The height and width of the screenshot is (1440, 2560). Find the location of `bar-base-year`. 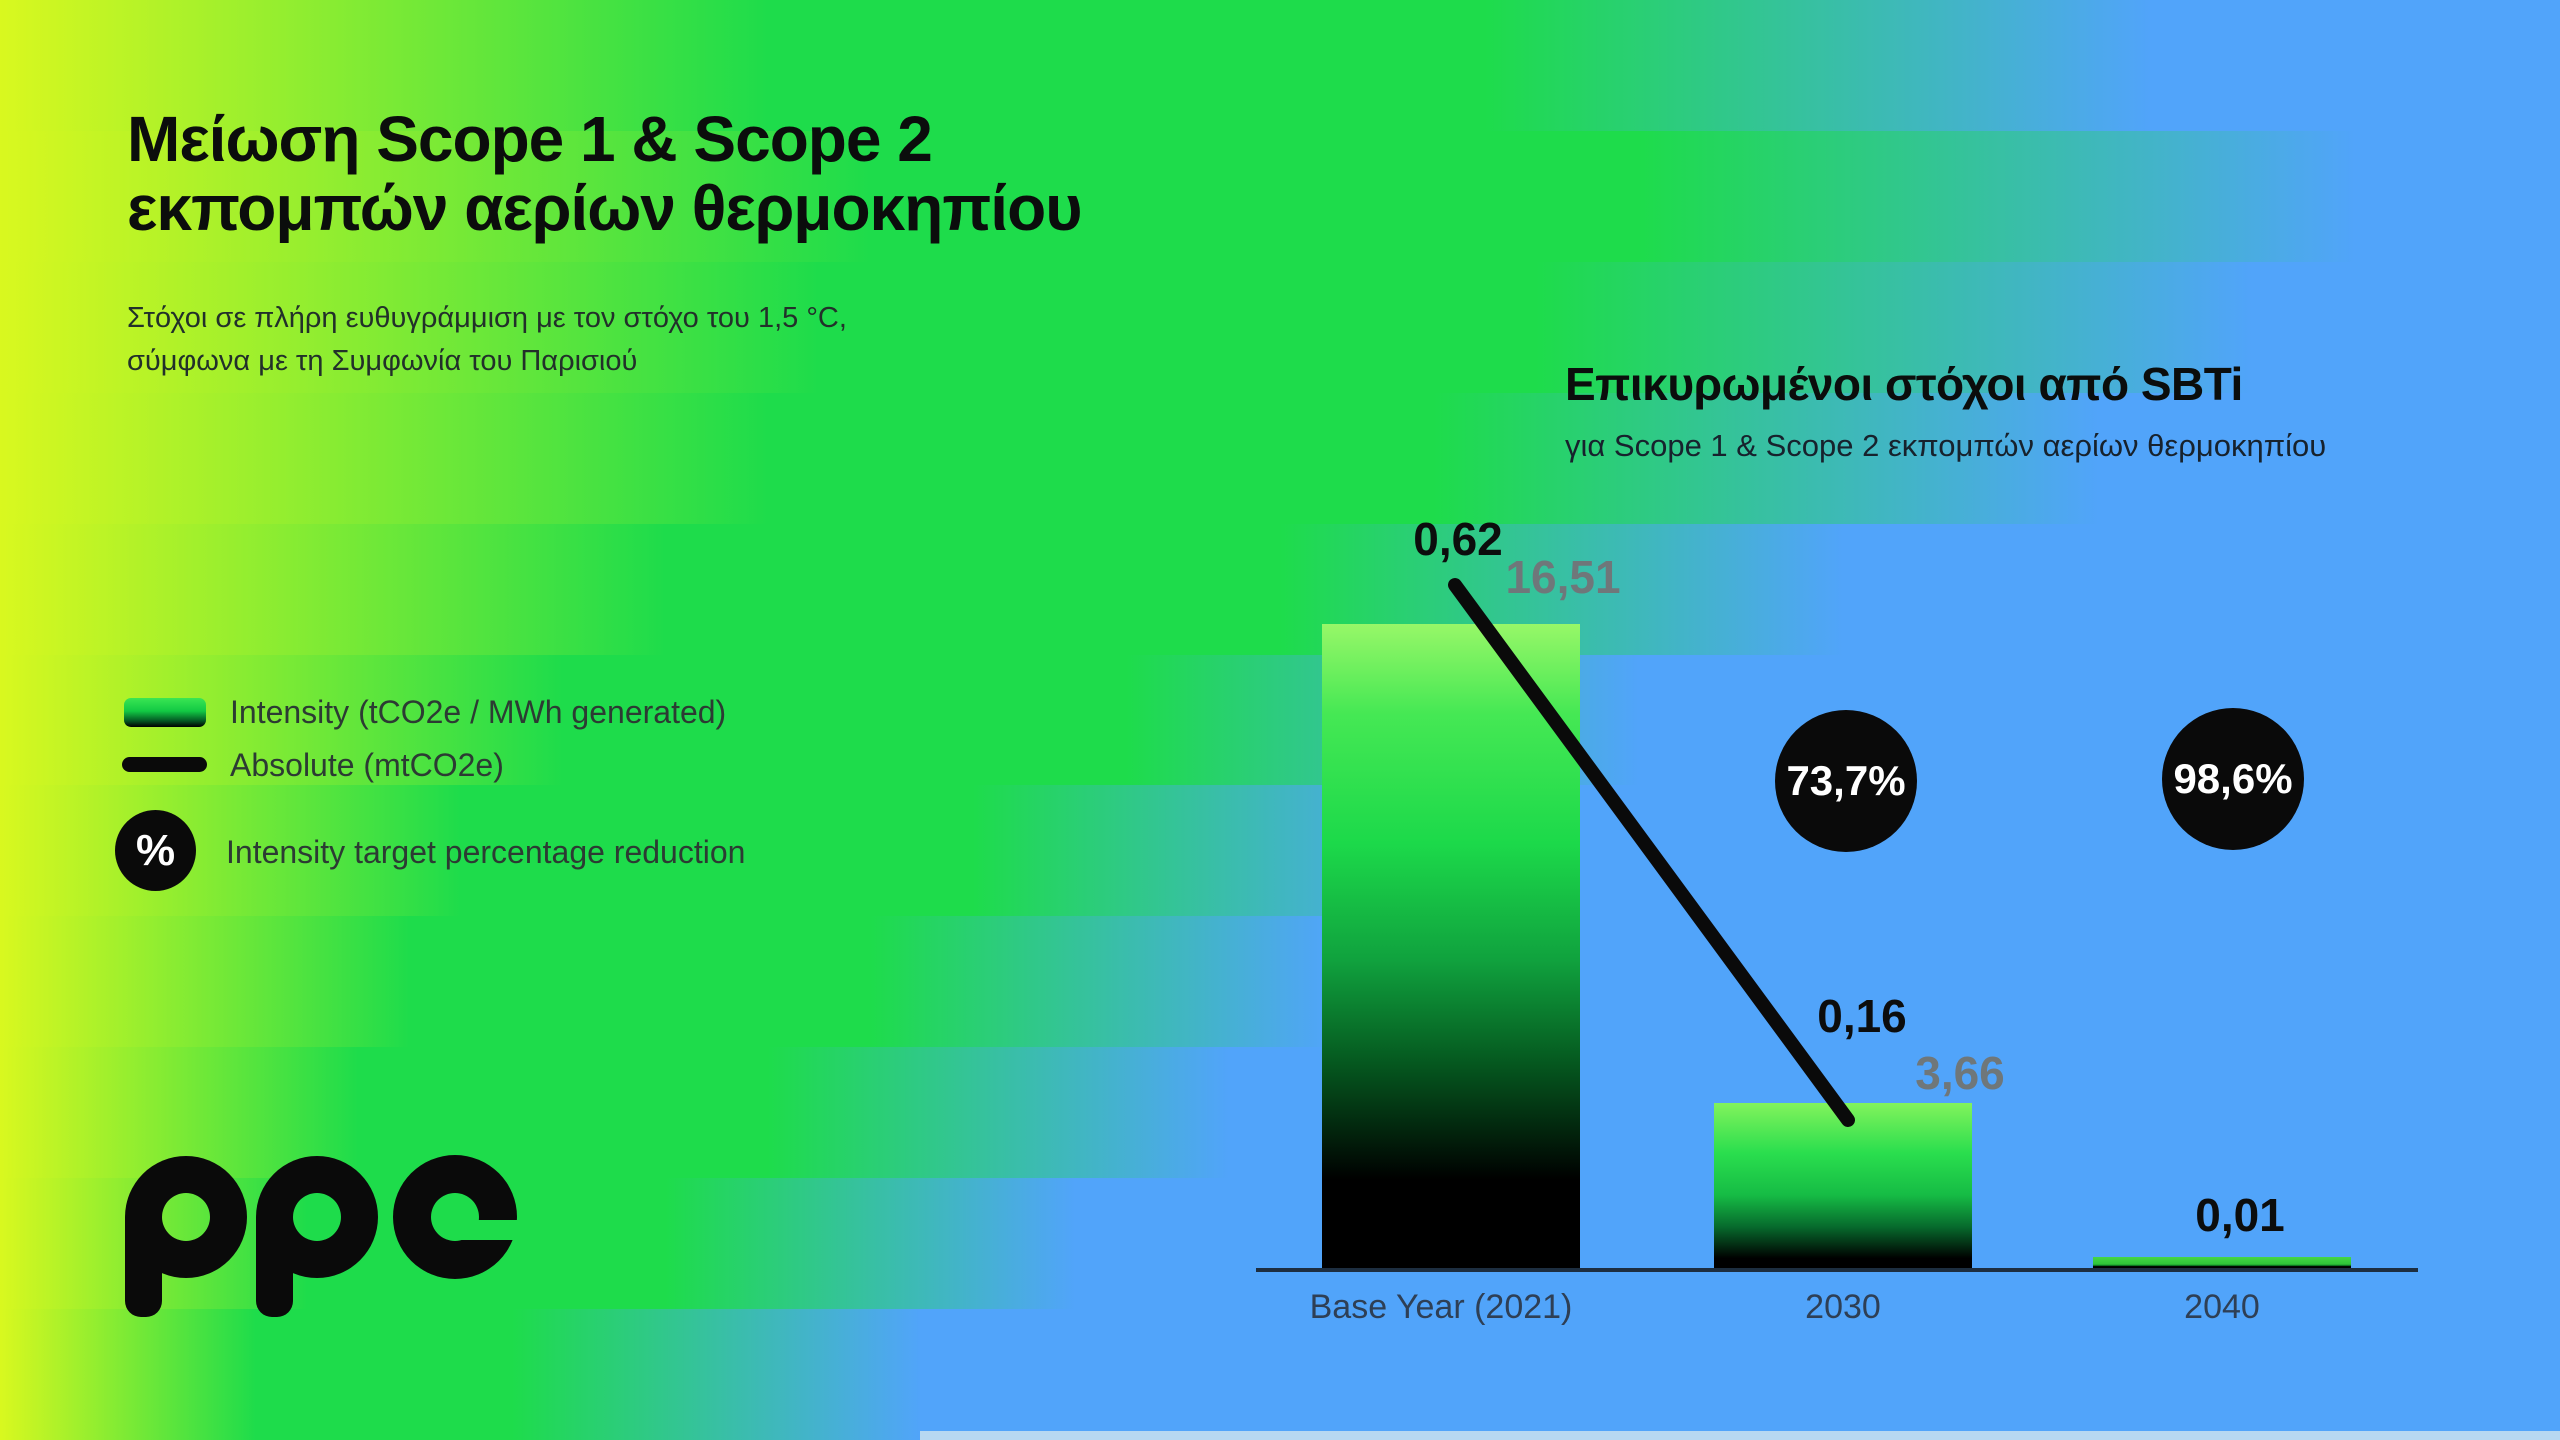

bar-base-year is located at coordinates (1451, 947).